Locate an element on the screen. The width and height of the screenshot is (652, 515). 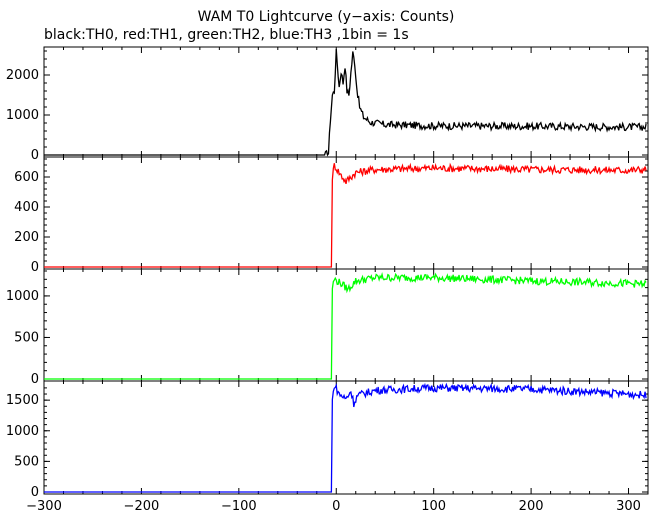
y-tick-label: 2000 is located at coordinates (22, 75).